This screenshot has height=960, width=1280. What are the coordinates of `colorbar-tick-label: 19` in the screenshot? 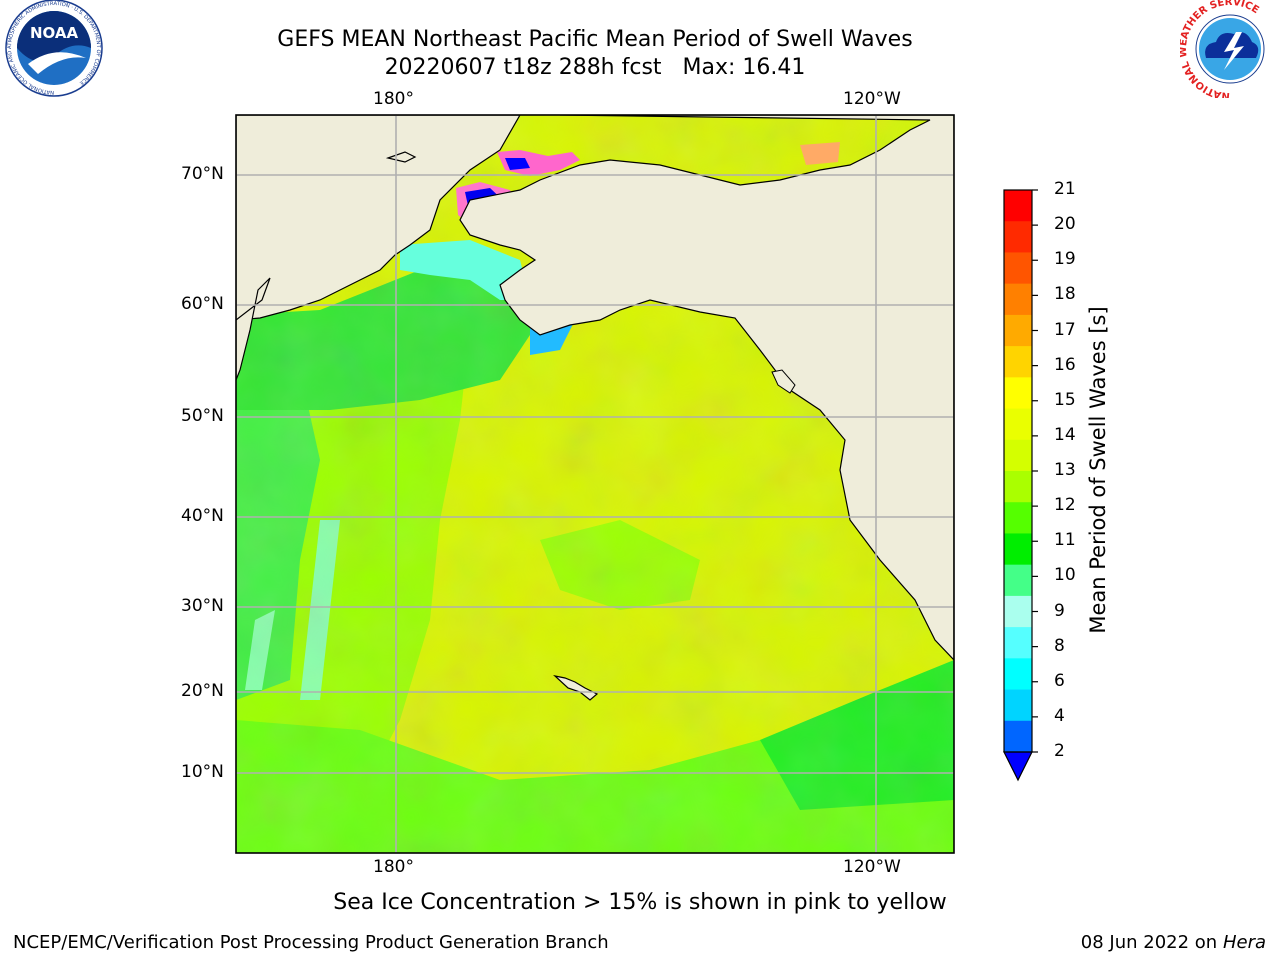 It's located at (1065, 259).